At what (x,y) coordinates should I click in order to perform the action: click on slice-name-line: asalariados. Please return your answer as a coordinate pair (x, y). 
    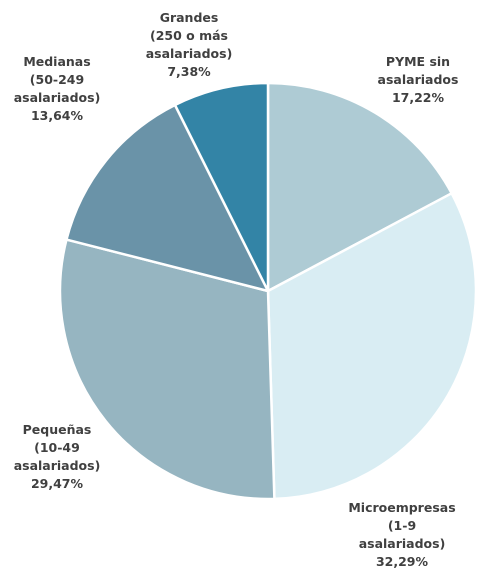
    Looking at the image, I should click on (418, 79).